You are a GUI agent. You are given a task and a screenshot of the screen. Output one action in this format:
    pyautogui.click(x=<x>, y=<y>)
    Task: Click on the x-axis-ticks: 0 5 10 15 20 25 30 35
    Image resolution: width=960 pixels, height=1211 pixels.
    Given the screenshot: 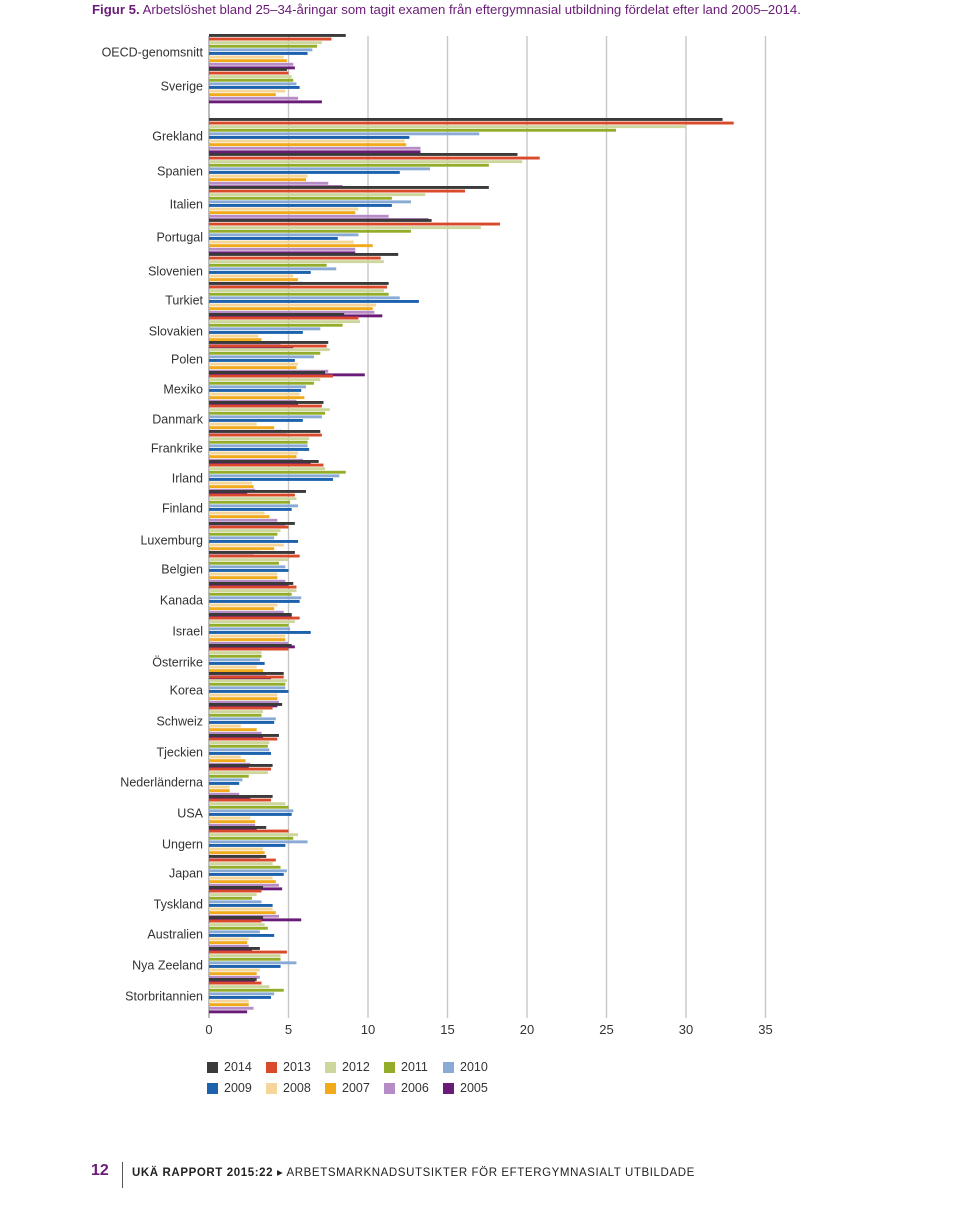 What is the action you would take?
    pyautogui.click(x=488, y=1029)
    